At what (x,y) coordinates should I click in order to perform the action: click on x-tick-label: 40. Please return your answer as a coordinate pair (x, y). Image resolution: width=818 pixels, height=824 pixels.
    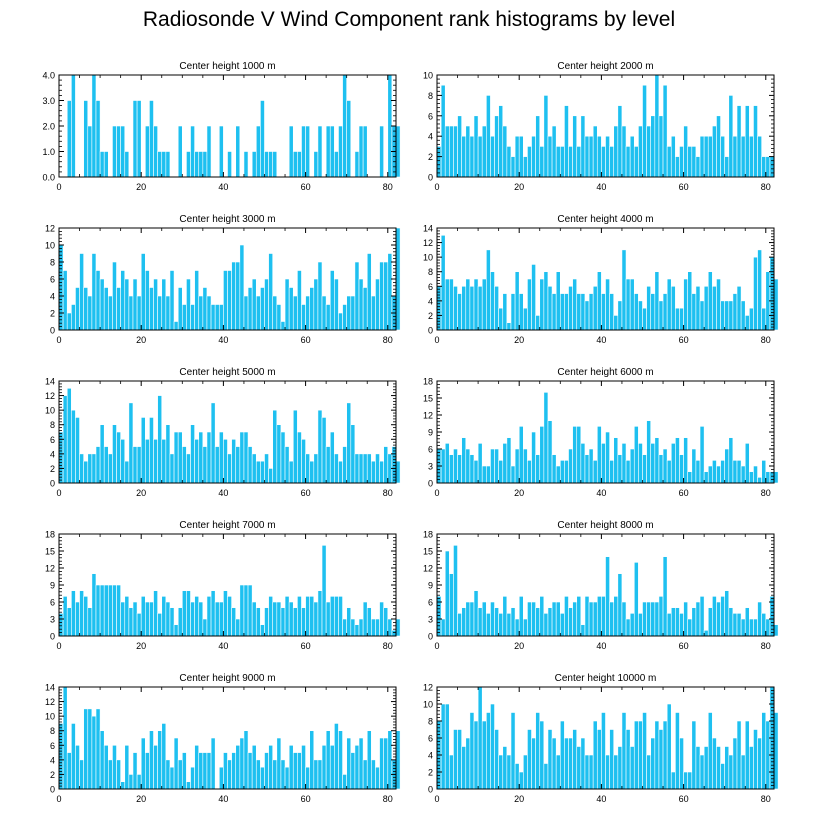
    Looking at the image, I should click on (223, 646).